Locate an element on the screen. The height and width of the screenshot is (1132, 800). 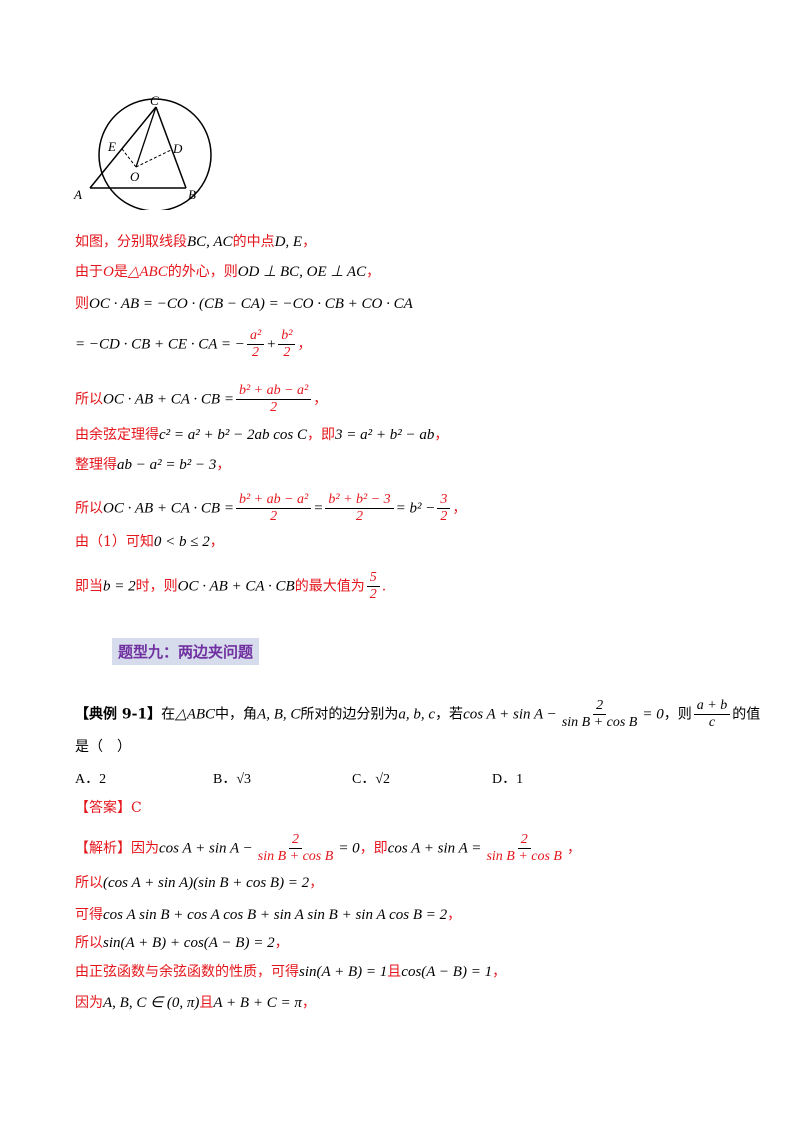
solution-line-10: 即当b = 2时，则OC · AB + CA · CB的最大值为 5 2. is located at coordinates (231, 586).